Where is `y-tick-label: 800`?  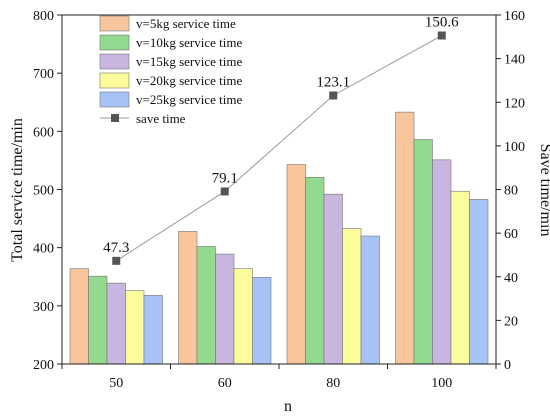
y-tick-label: 800 is located at coordinates (43, 16).